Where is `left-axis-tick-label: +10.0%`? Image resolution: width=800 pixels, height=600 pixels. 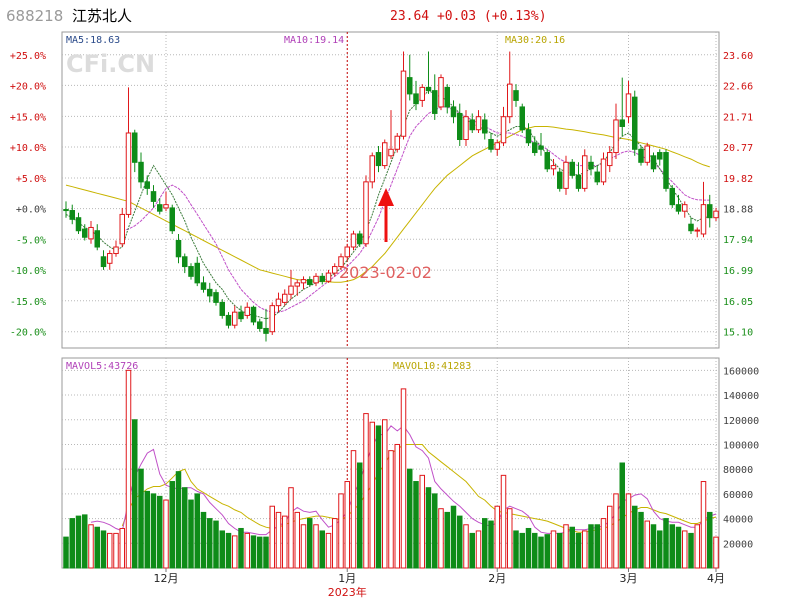
left-axis-tick-label: +10.0% is located at coordinates (28, 148).